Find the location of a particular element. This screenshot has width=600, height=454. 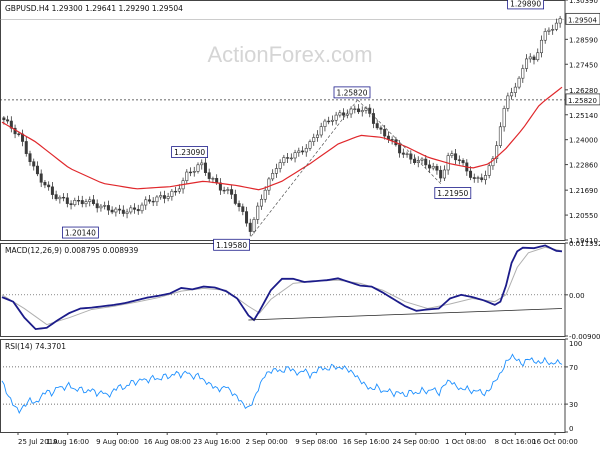

price-tick-label: 1.24000 is located at coordinates (583, 141).